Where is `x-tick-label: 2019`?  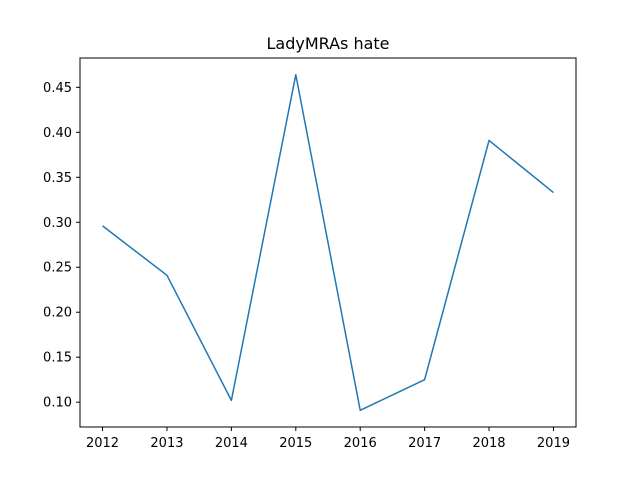
x-tick-label: 2019 is located at coordinates (553, 443).